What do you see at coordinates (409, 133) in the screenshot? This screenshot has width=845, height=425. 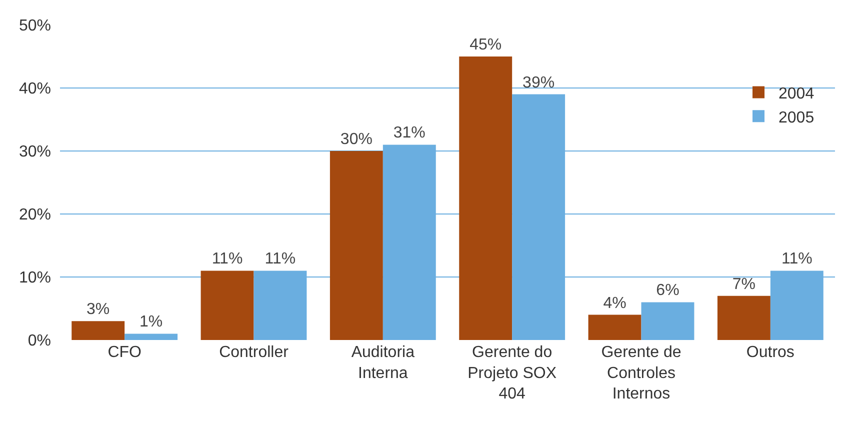 I see `data-label: 31%` at bounding box center [409, 133].